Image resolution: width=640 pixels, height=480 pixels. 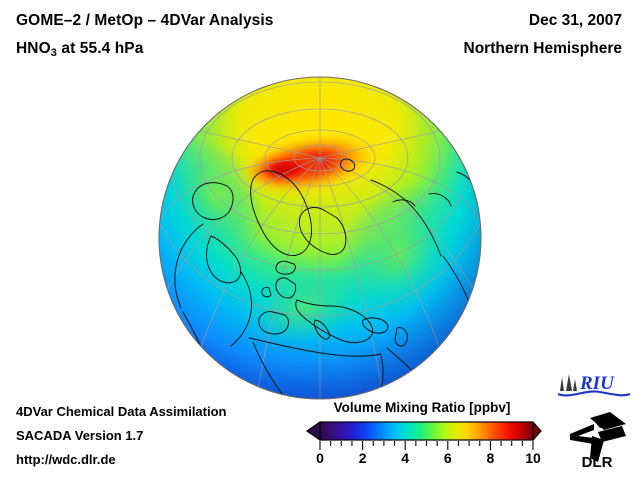 I want to click on riu-logo: RIU, so click(x=594, y=385).